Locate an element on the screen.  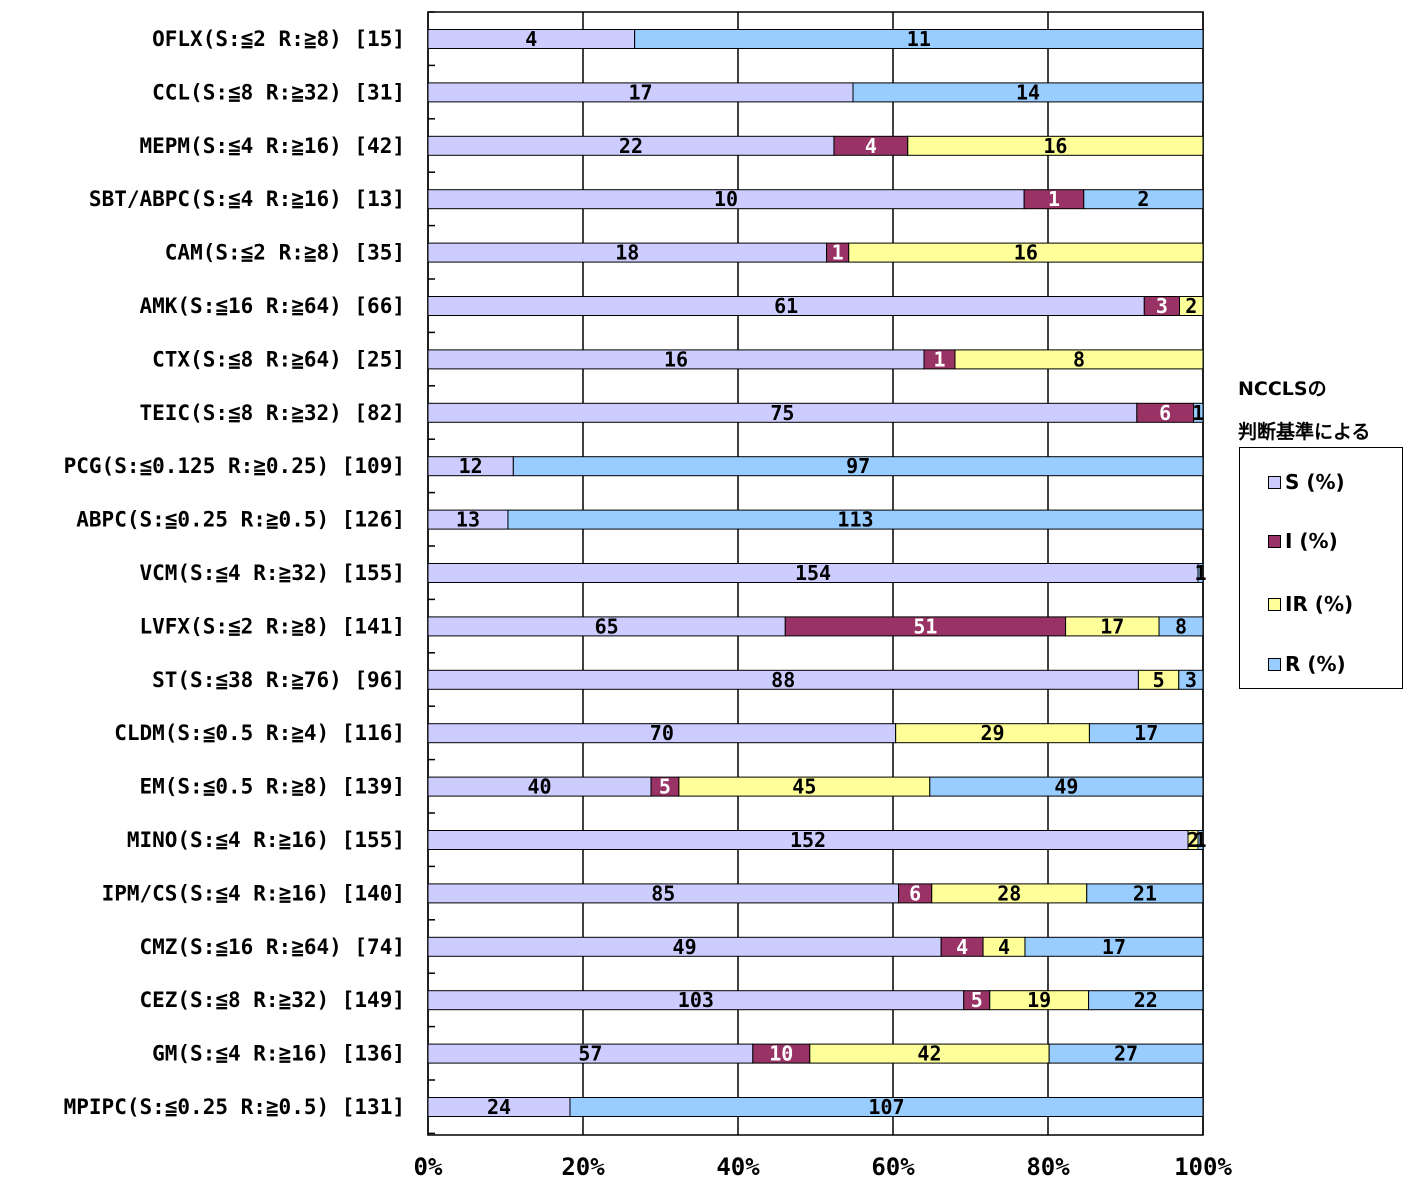
segment-value-label: 51 is located at coordinates (925, 626).